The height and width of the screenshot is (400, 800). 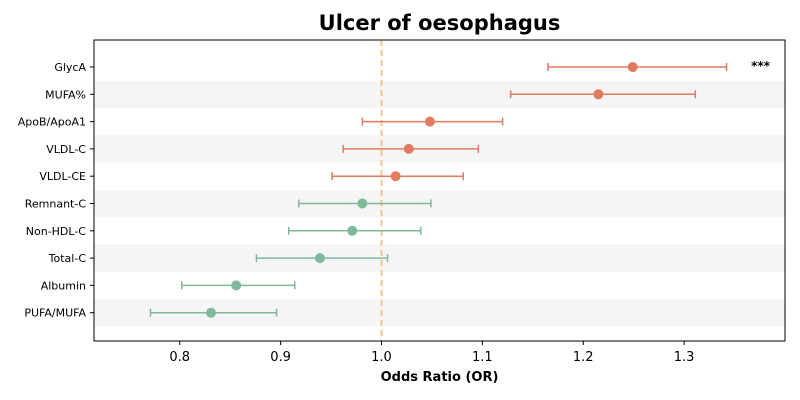 What do you see at coordinates (440, 377) in the screenshot?
I see `x-axis-label: Odds Ratio (OR)` at bounding box center [440, 377].